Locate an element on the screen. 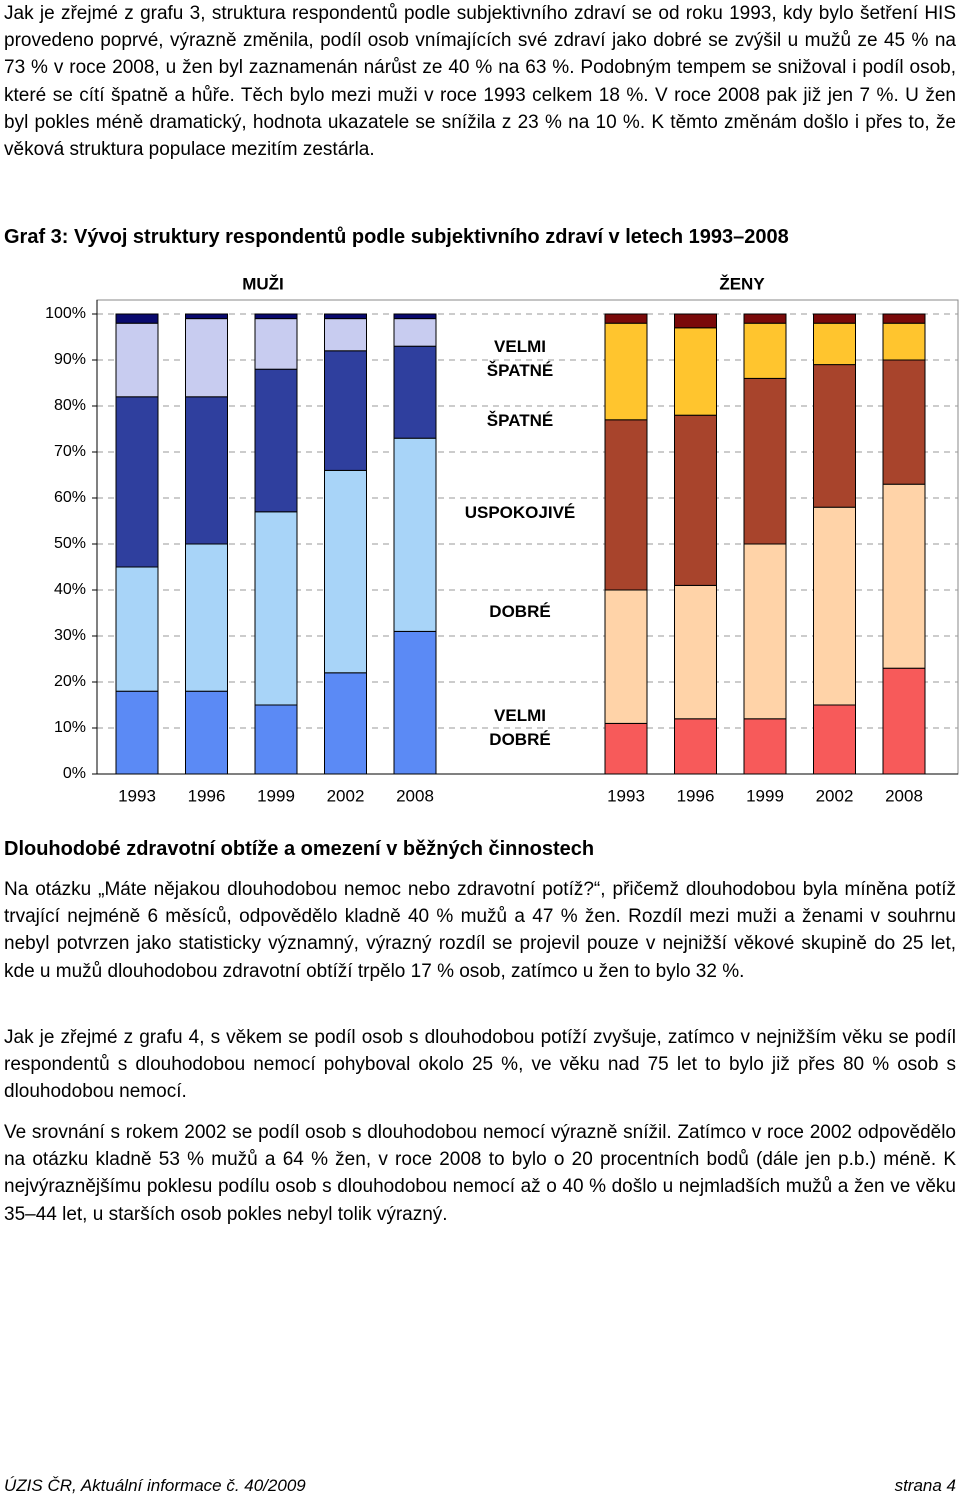 The image size is (960, 1501). y-tick-label: 10% is located at coordinates (70, 727).